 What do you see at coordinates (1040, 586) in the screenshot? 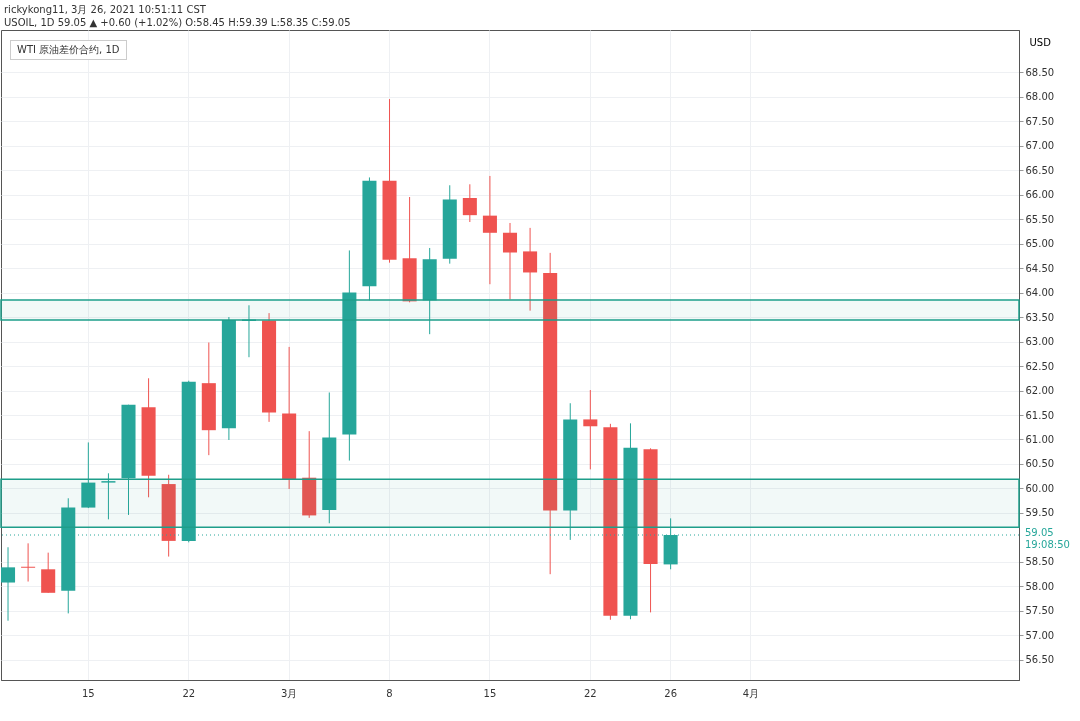
I see `y-tick-label: 58.00` at bounding box center [1040, 586].